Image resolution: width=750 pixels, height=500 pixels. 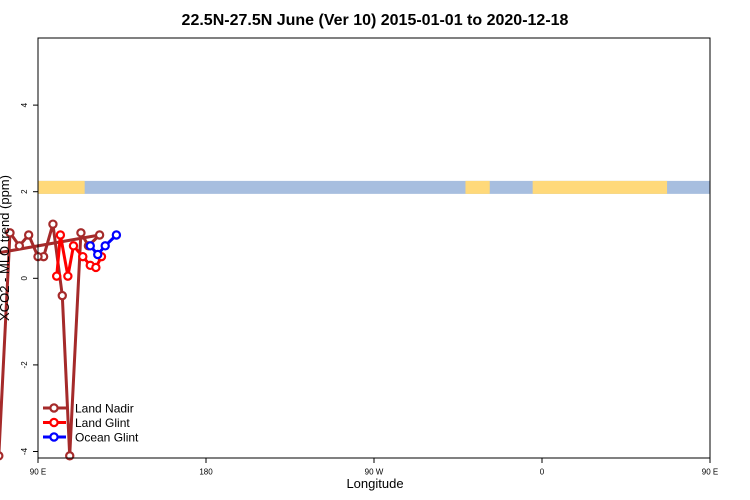 I want to click on y-tick-label: 2, so click(x=24, y=191).